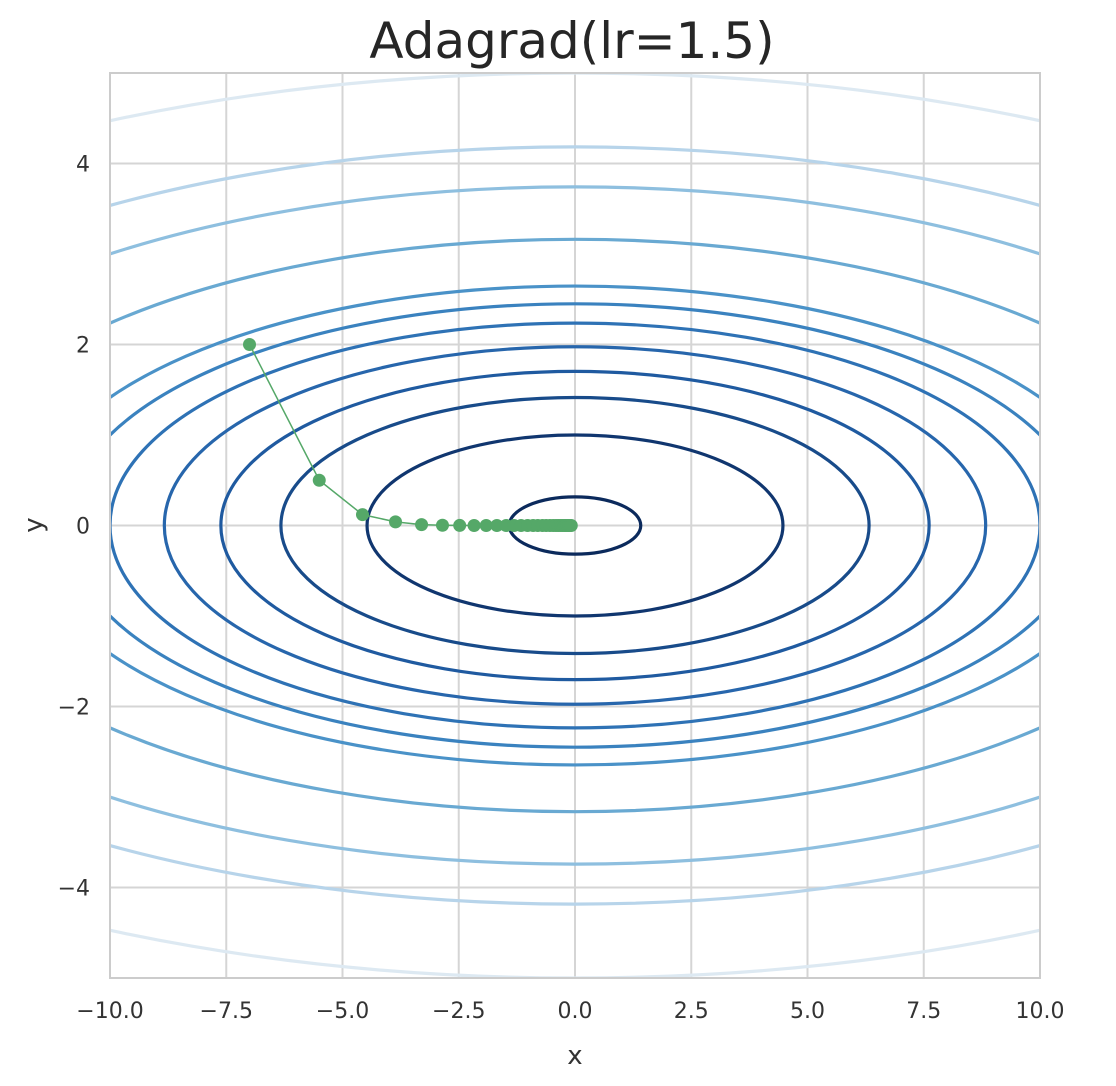  I want to click on y-axis-label: y, so click(34, 524).